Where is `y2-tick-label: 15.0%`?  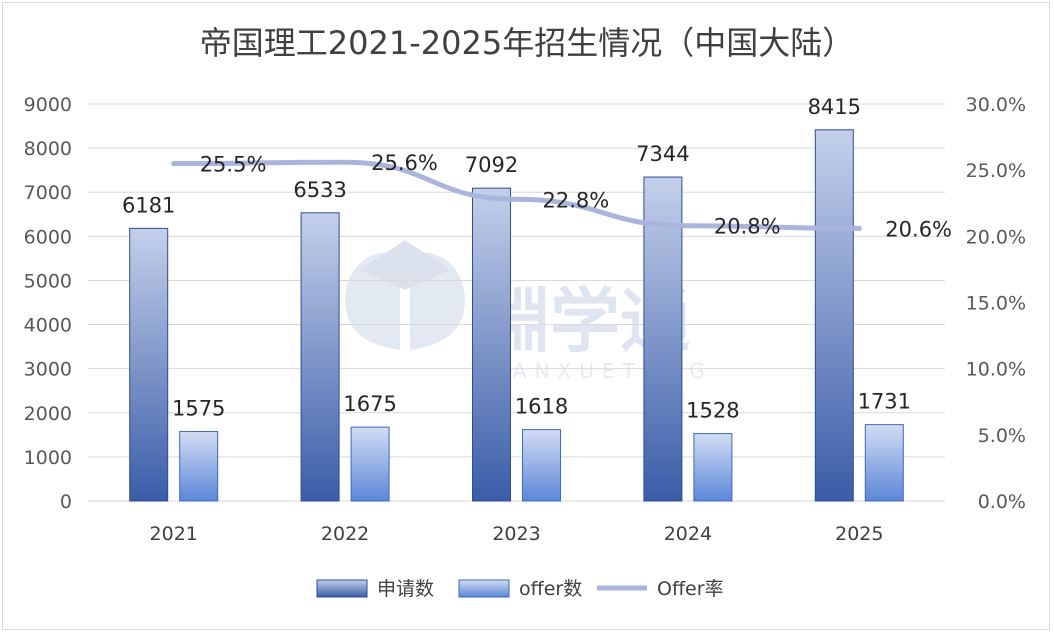
y2-tick-label: 15.0% is located at coordinates (996, 304).